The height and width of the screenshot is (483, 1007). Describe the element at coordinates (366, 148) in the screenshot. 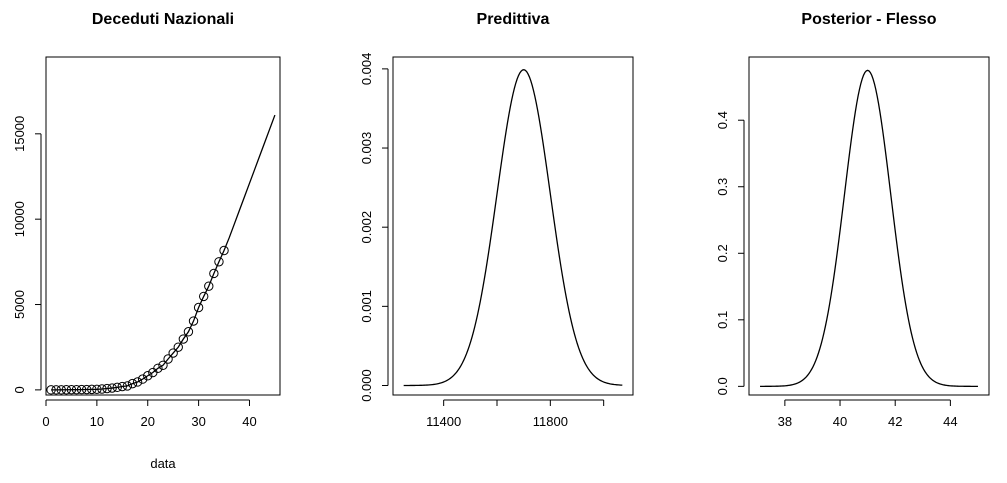

I see `y-tick-label: 0.003` at that location.